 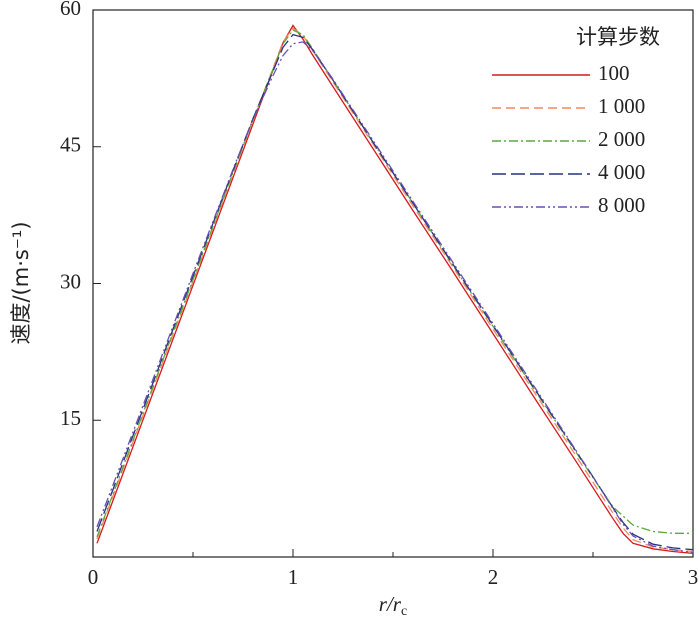 What do you see at coordinates (621, 106) in the screenshot?
I see `legend-label: 1 000` at bounding box center [621, 106].